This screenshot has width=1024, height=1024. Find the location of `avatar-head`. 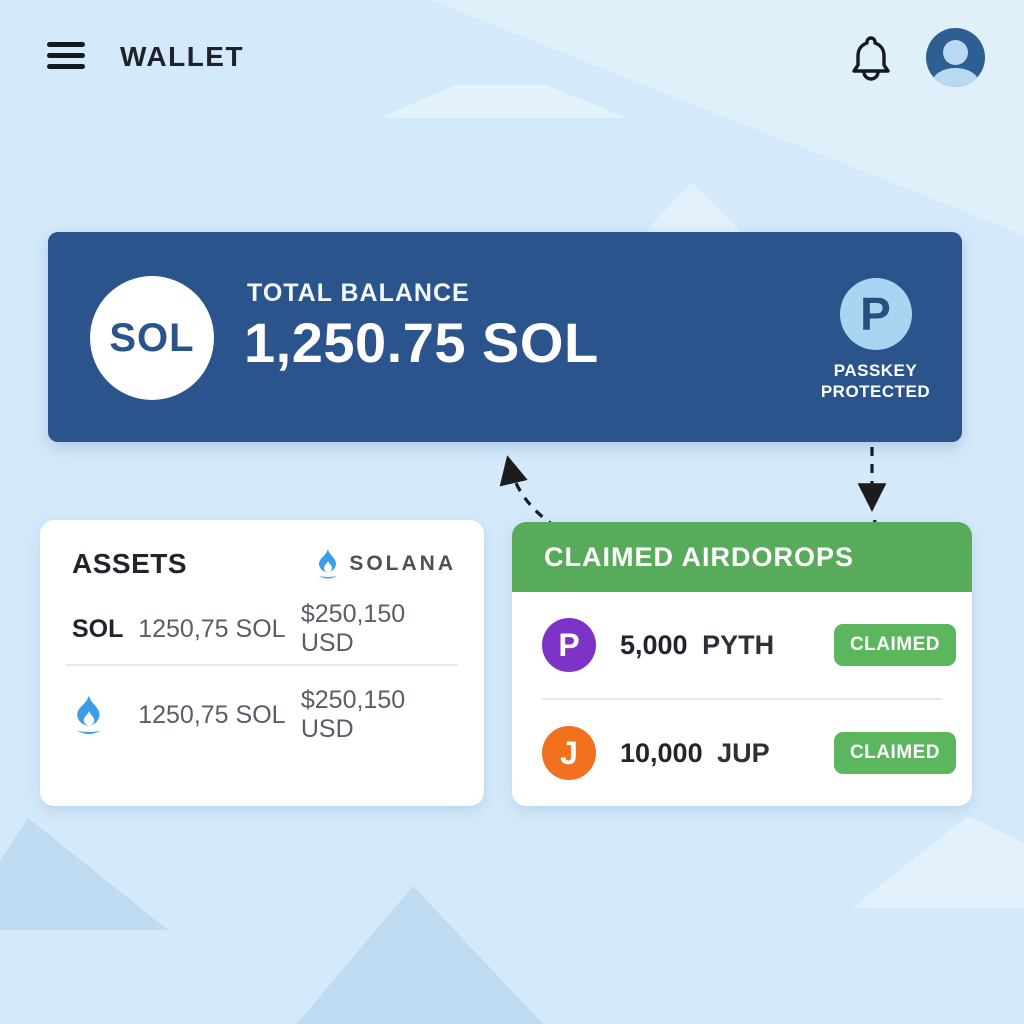

avatar-head is located at coordinates (955, 52).